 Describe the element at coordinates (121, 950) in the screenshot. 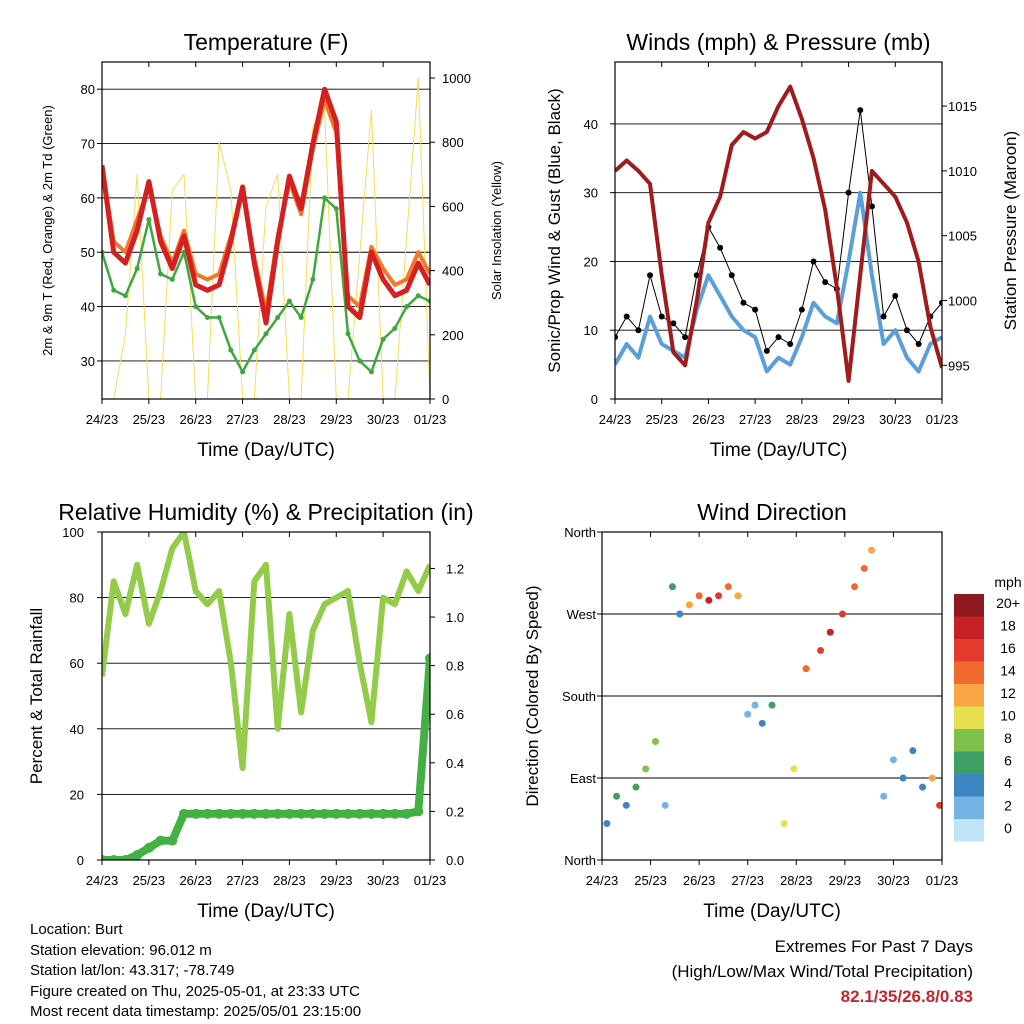

I see `elevation-text: Station elevation: 96.012 m` at that location.